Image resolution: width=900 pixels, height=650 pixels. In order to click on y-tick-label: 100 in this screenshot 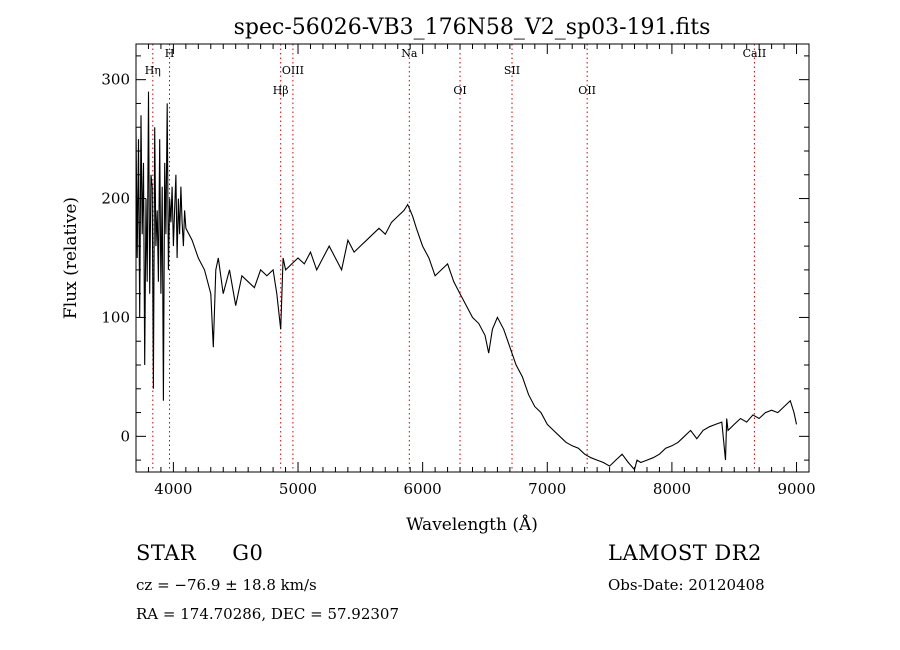, I will do `click(115, 317)`.